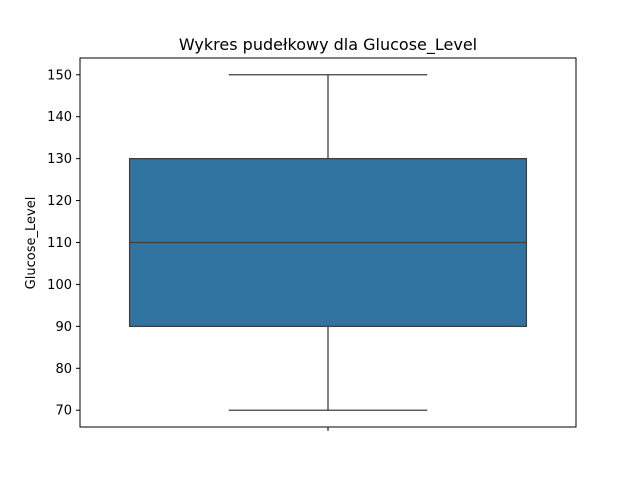 The width and height of the screenshot is (640, 480). I want to click on y-tick-label: 140, so click(59, 117).